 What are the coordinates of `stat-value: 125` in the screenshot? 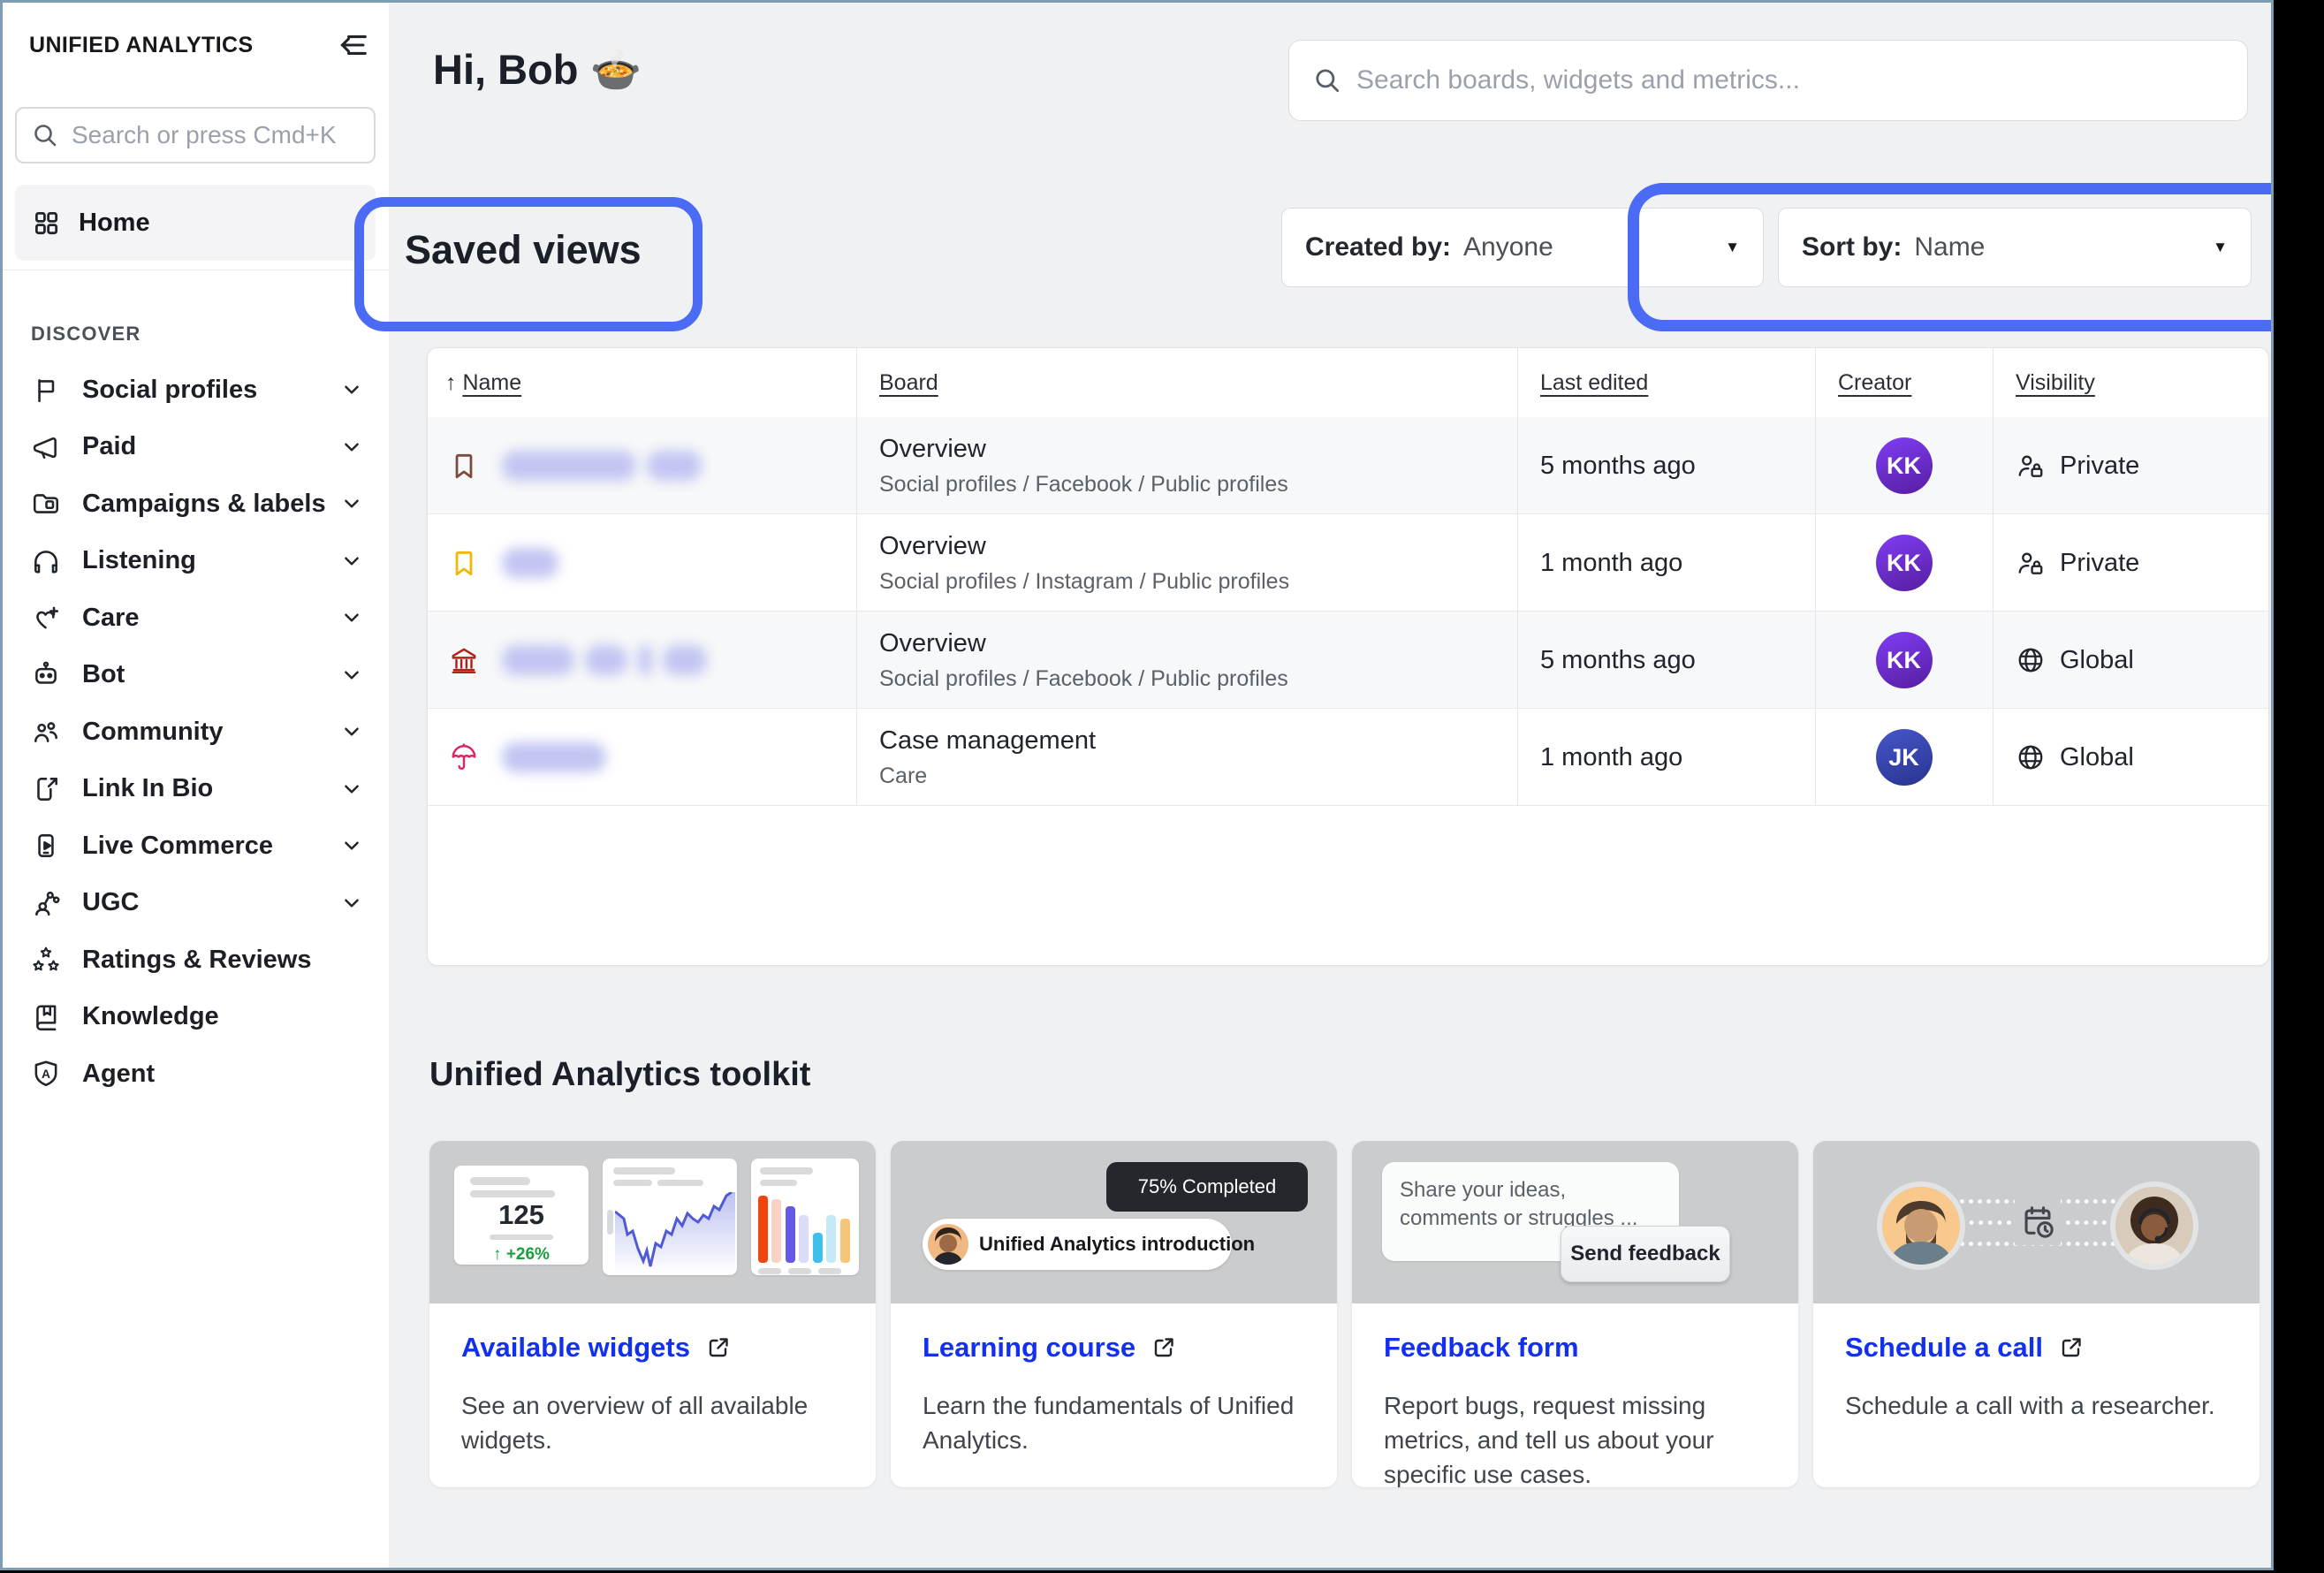 It's located at (521, 1214).